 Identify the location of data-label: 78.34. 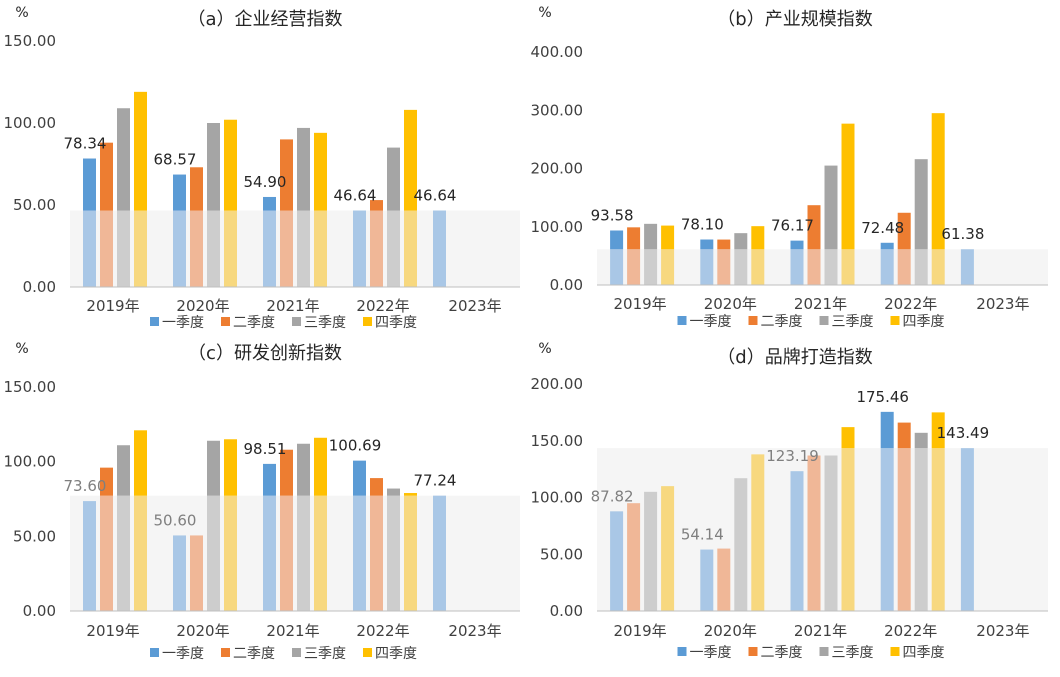
(85, 144).